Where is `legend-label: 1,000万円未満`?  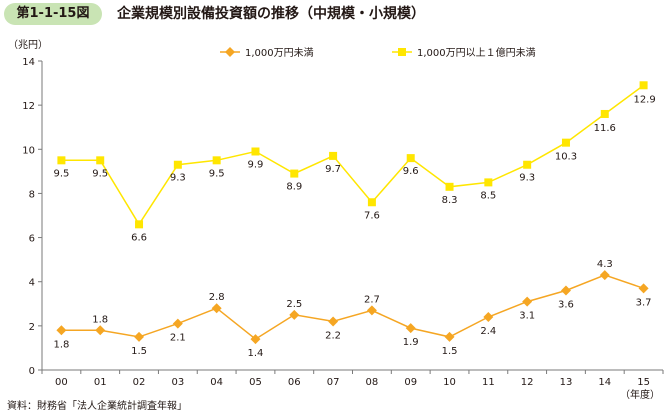 legend-label: 1,000万円未満 is located at coordinates (279, 53).